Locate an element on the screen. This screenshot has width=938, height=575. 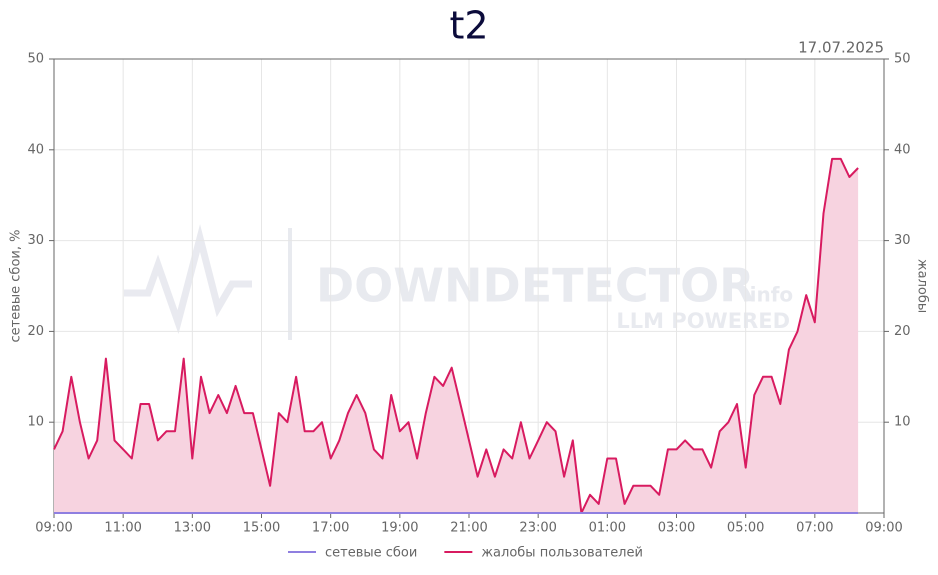
y-tick-label: 50 is located at coordinates (35, 59).